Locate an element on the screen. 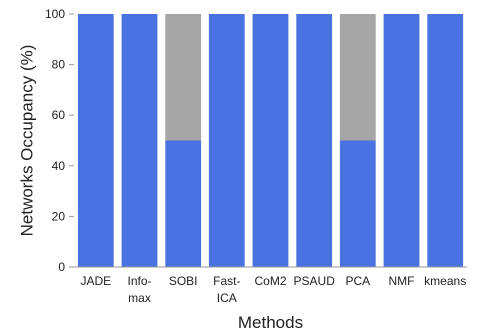 This screenshot has width=492, height=336. x-axis-title: Methods is located at coordinates (270, 322).